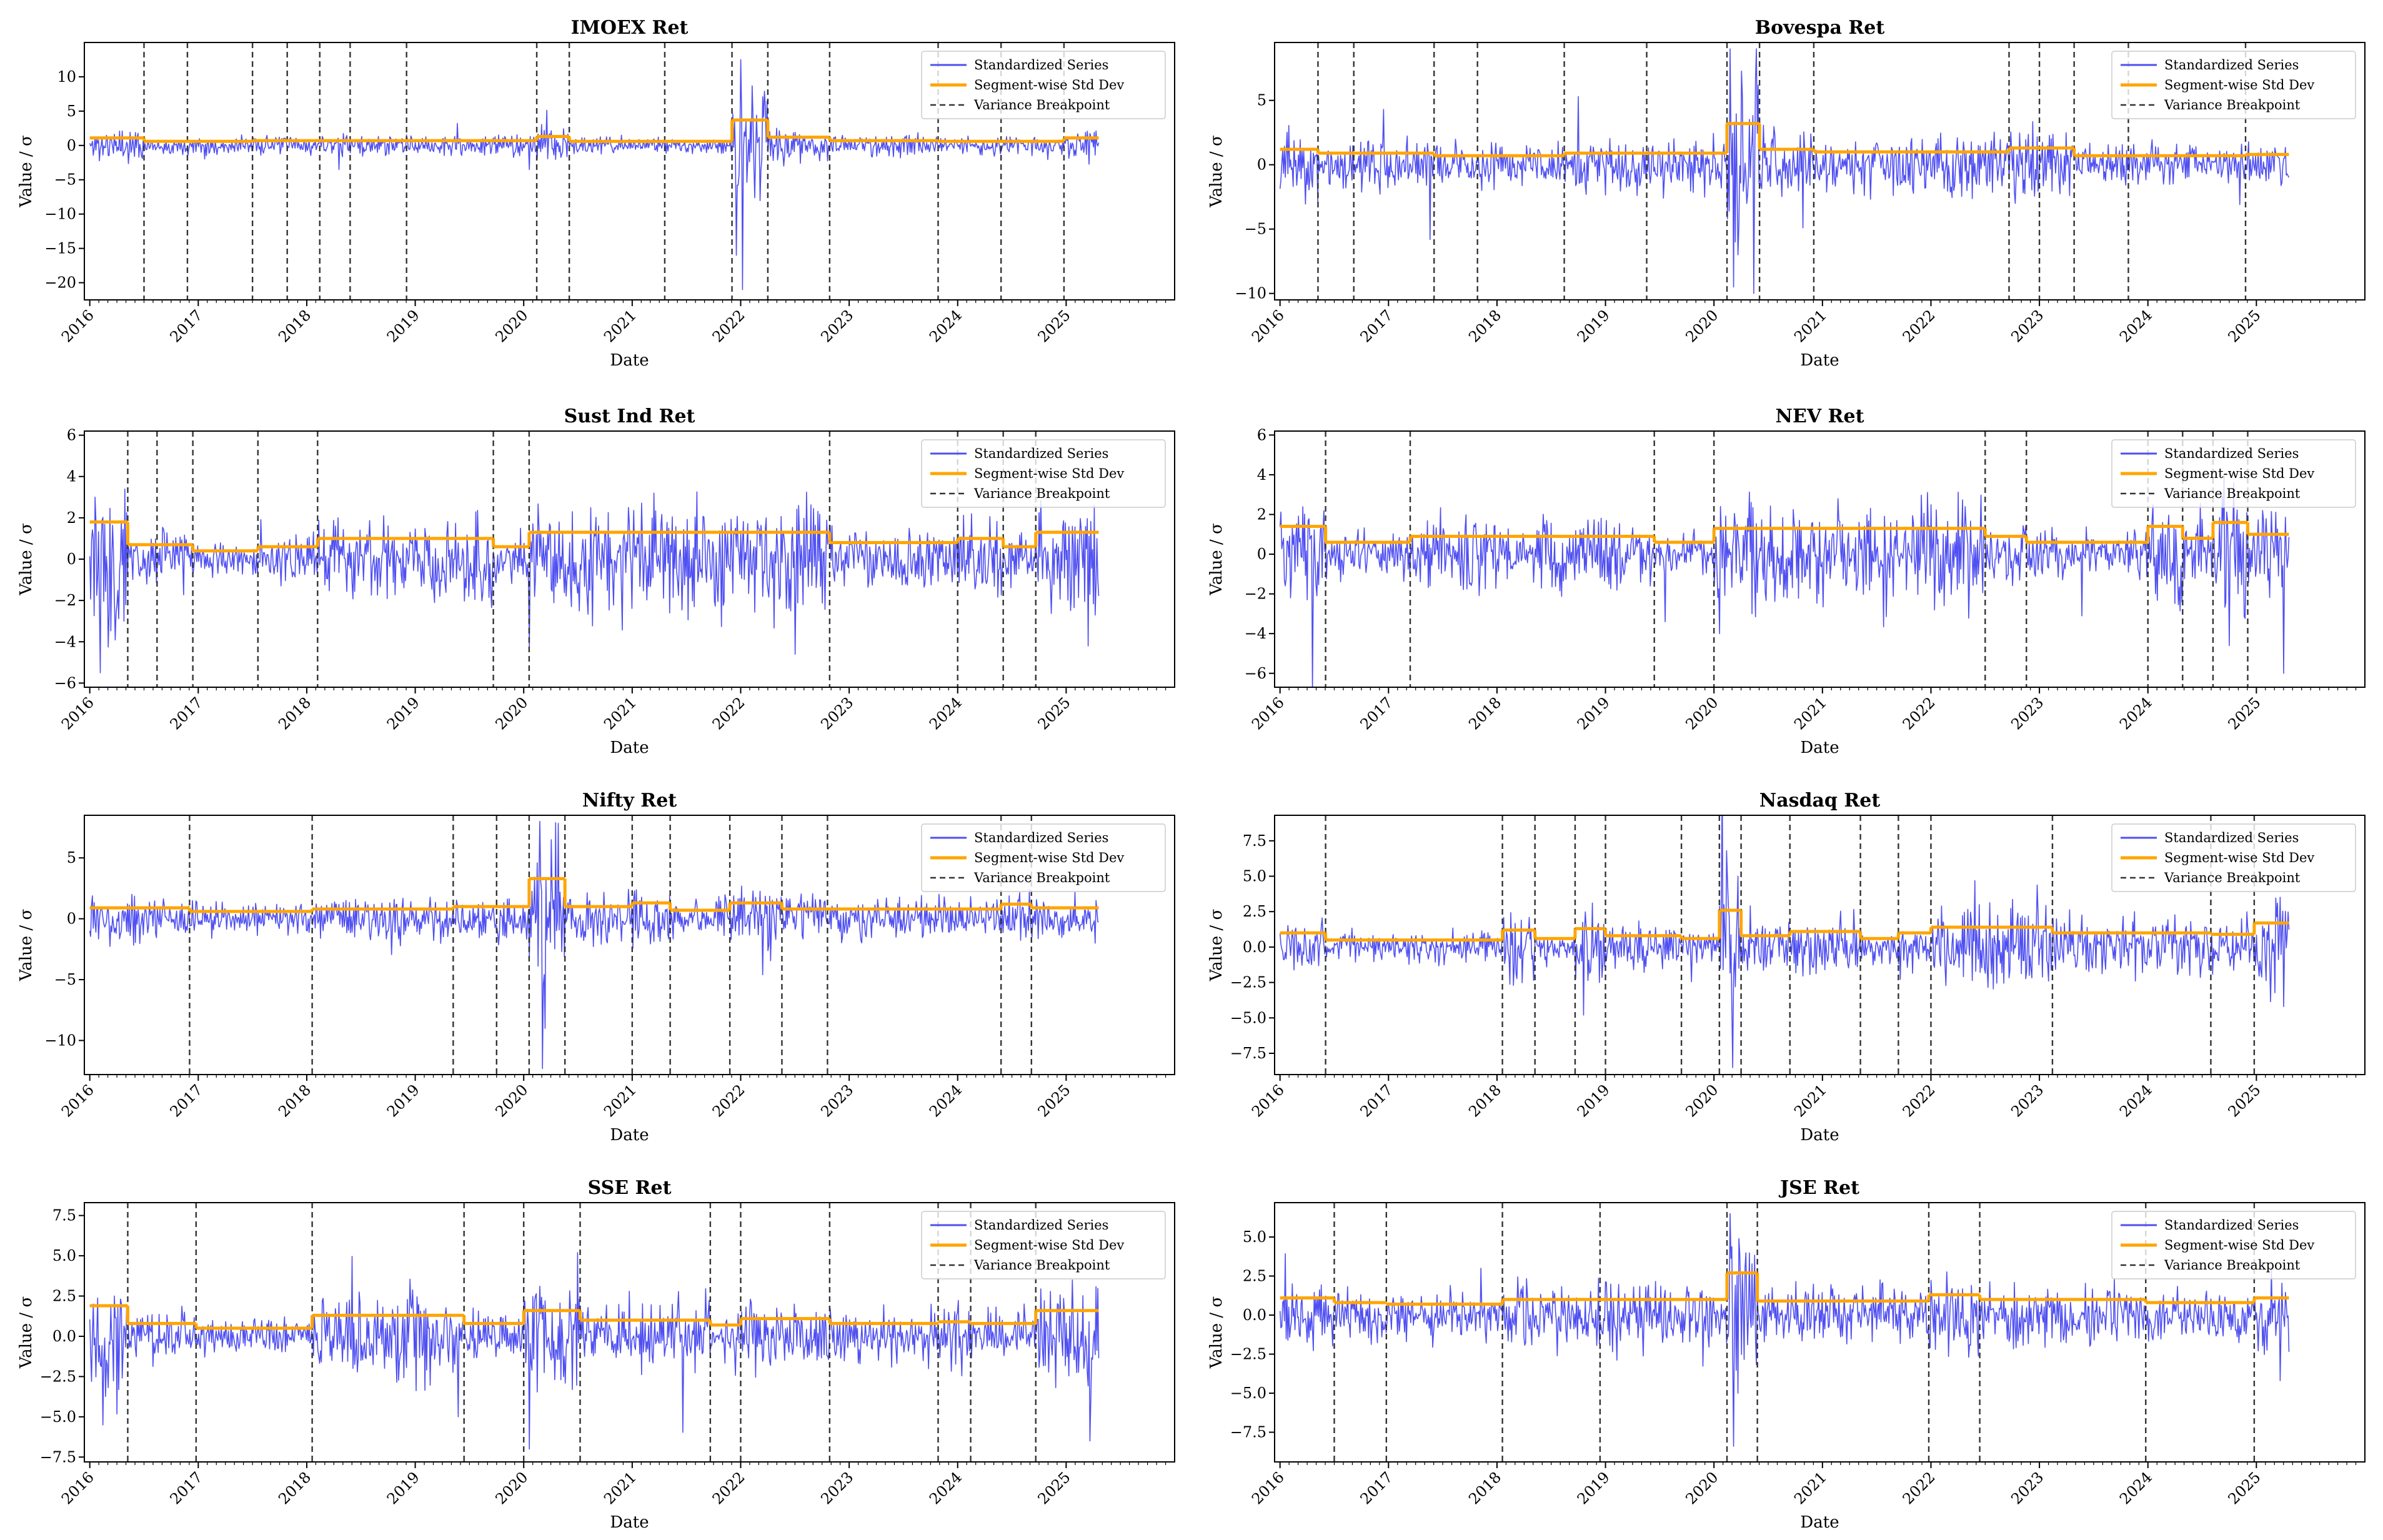 Image resolution: width=2383 pixels, height=1540 pixels. I want to click on y-tick-label: −10, so click(1250, 293).